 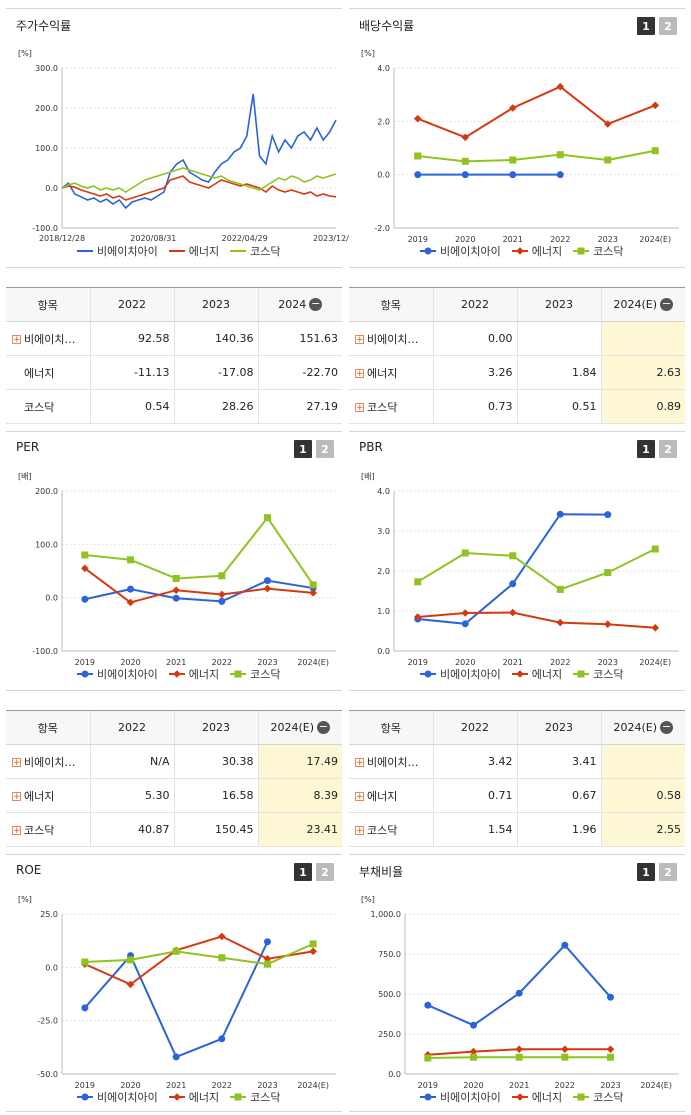 What do you see at coordinates (204, 251) in the screenshot?
I see `legend-label: 에너지` at bounding box center [204, 251].